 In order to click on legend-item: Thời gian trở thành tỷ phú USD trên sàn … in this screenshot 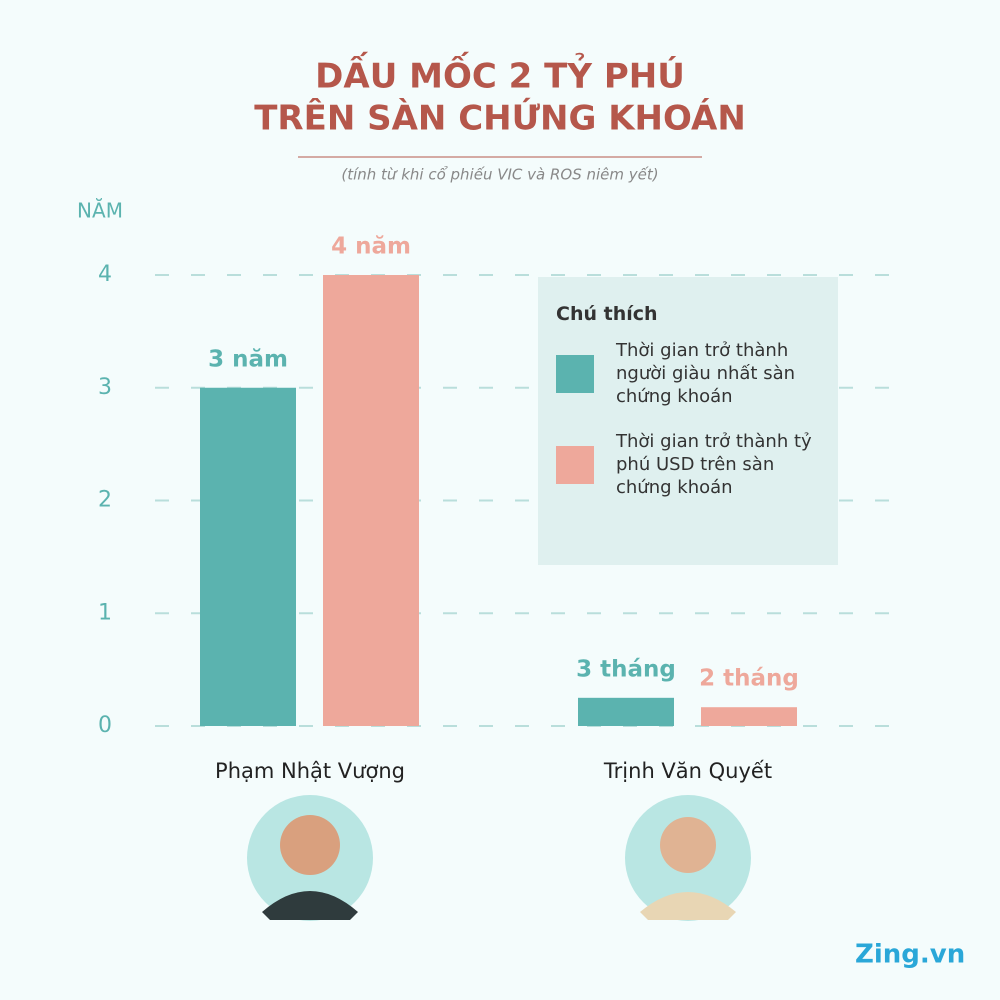, I will do `click(688, 464)`.